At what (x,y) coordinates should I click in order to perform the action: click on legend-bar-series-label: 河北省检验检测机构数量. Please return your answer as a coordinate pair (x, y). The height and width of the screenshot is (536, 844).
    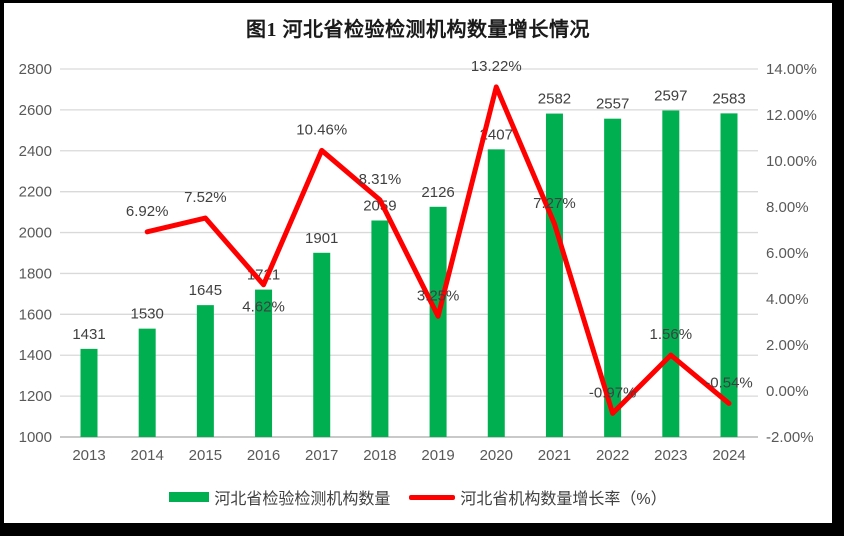
    Looking at the image, I should click on (302, 499).